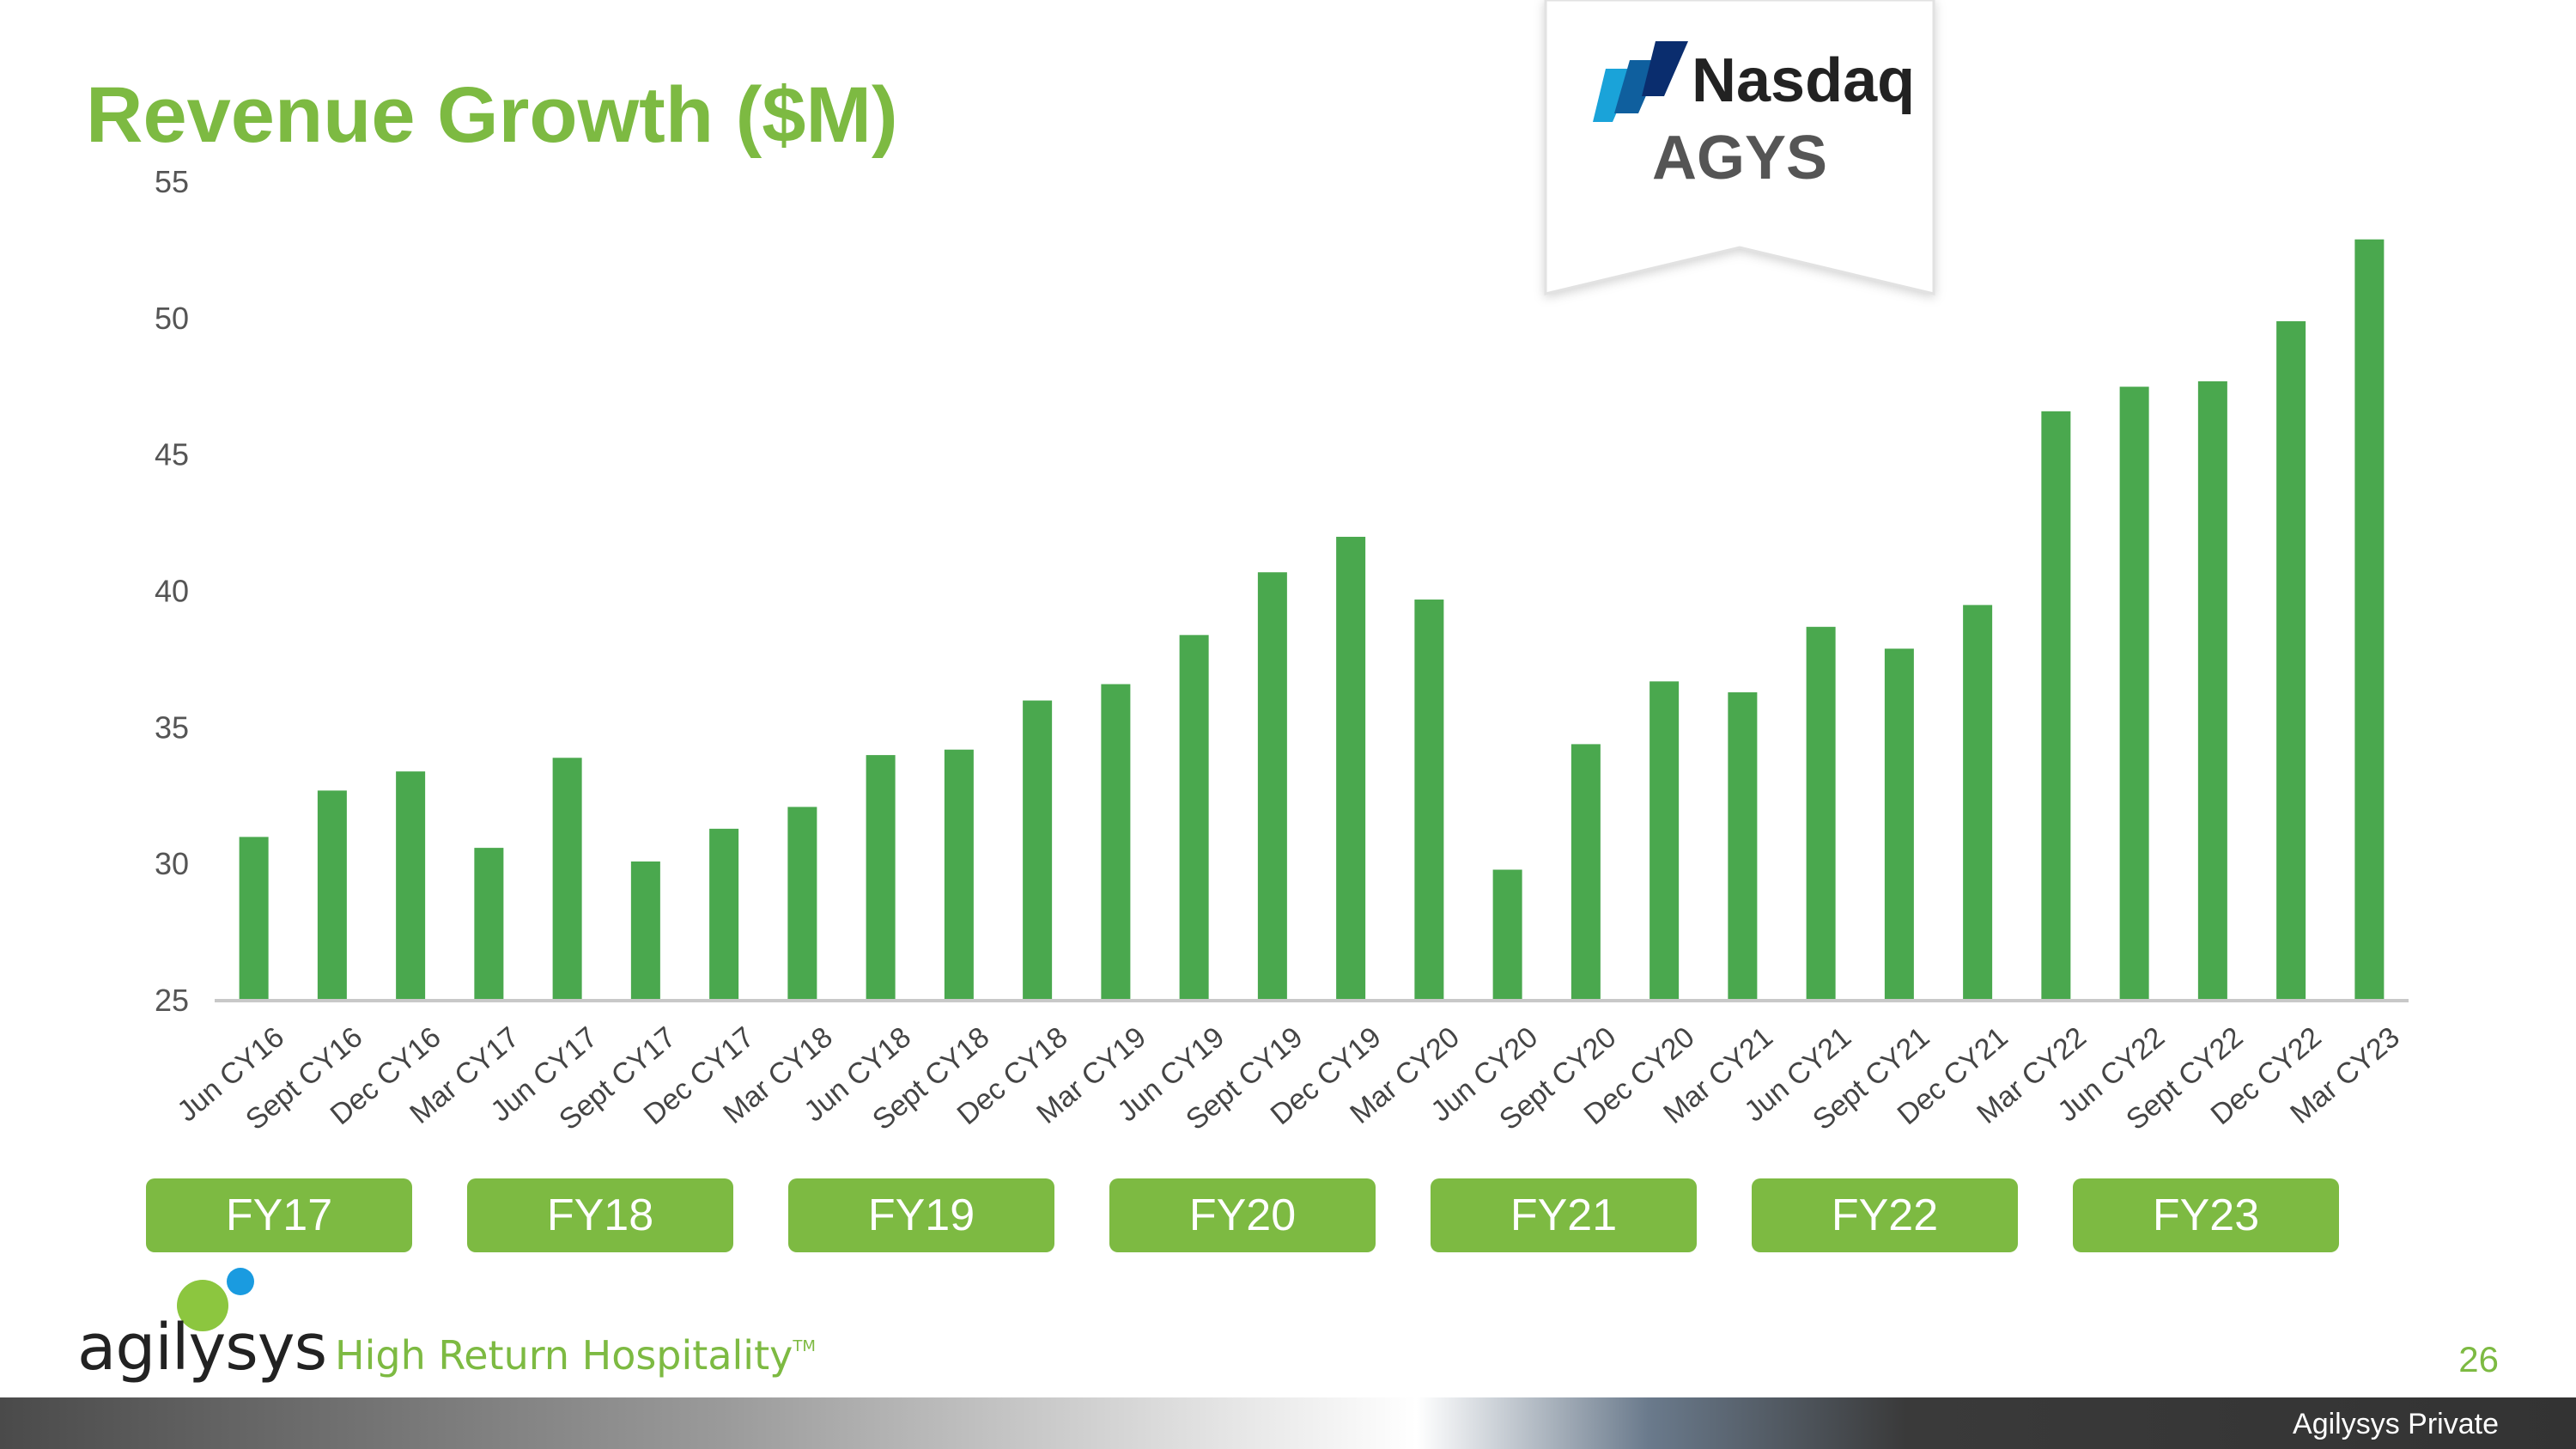 This screenshot has height=1449, width=2576. What do you see at coordinates (1243, 1215) in the screenshot?
I see `fiscal-year-label: FY20` at bounding box center [1243, 1215].